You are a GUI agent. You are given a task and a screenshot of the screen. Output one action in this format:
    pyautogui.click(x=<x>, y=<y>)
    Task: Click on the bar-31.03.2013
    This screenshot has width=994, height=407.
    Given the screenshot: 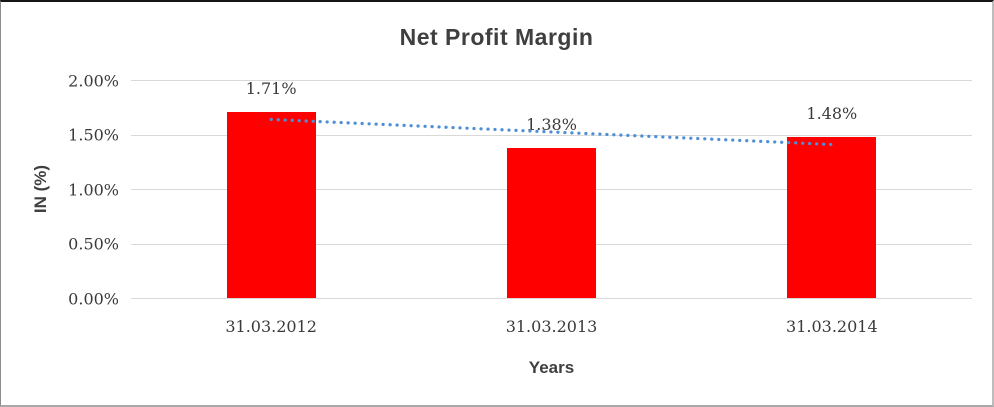 What is the action you would take?
    pyautogui.click(x=551, y=222)
    